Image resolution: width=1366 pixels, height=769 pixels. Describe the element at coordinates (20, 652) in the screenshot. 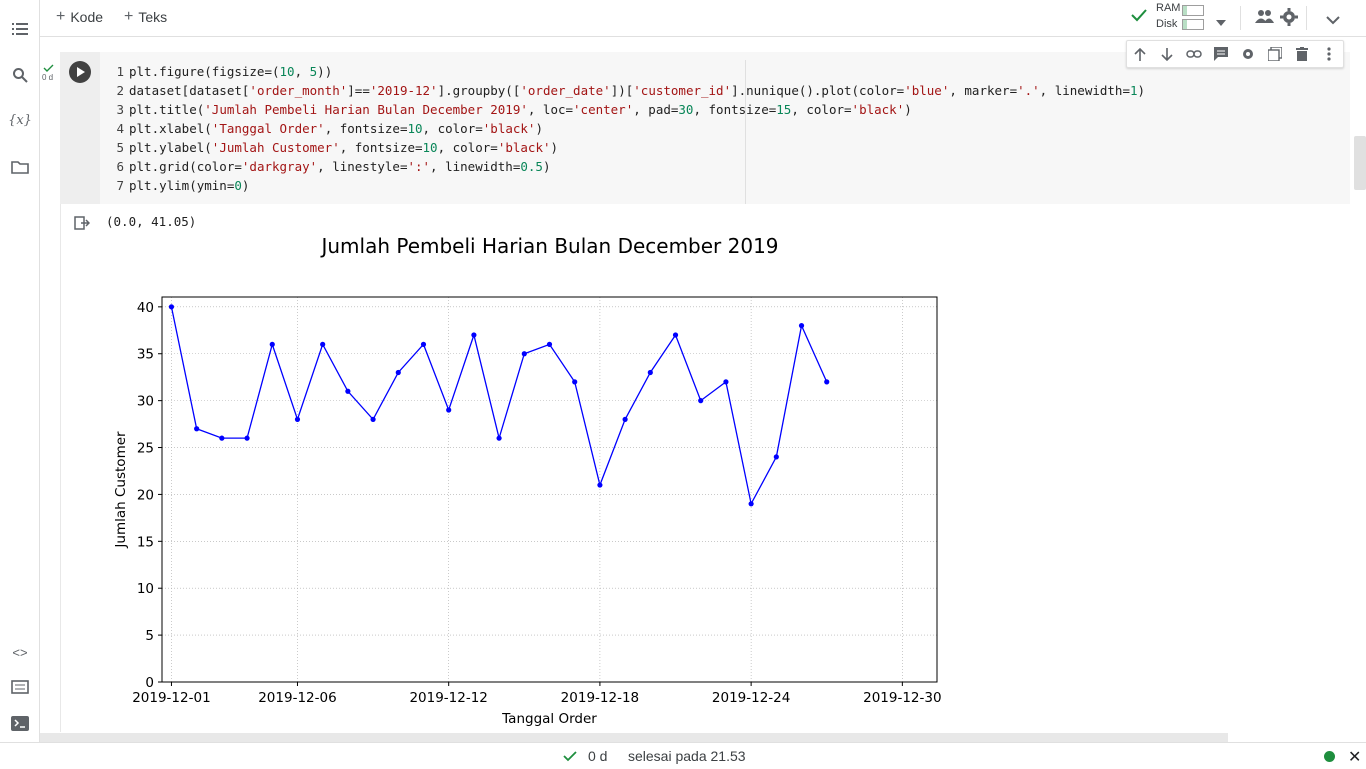

I see `code-snippets-icon: <>` at that location.